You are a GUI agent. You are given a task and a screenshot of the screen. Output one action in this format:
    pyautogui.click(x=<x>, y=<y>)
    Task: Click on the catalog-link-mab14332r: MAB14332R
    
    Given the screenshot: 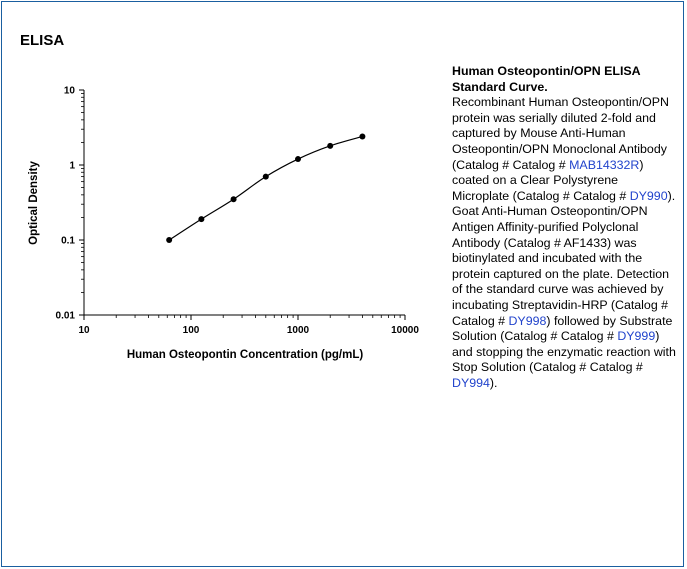 What is the action you would take?
    pyautogui.click(x=604, y=164)
    